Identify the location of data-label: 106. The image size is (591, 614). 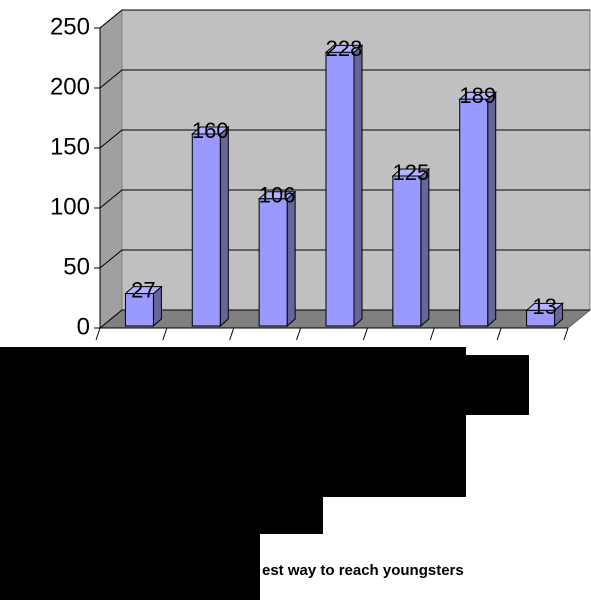
(277, 195).